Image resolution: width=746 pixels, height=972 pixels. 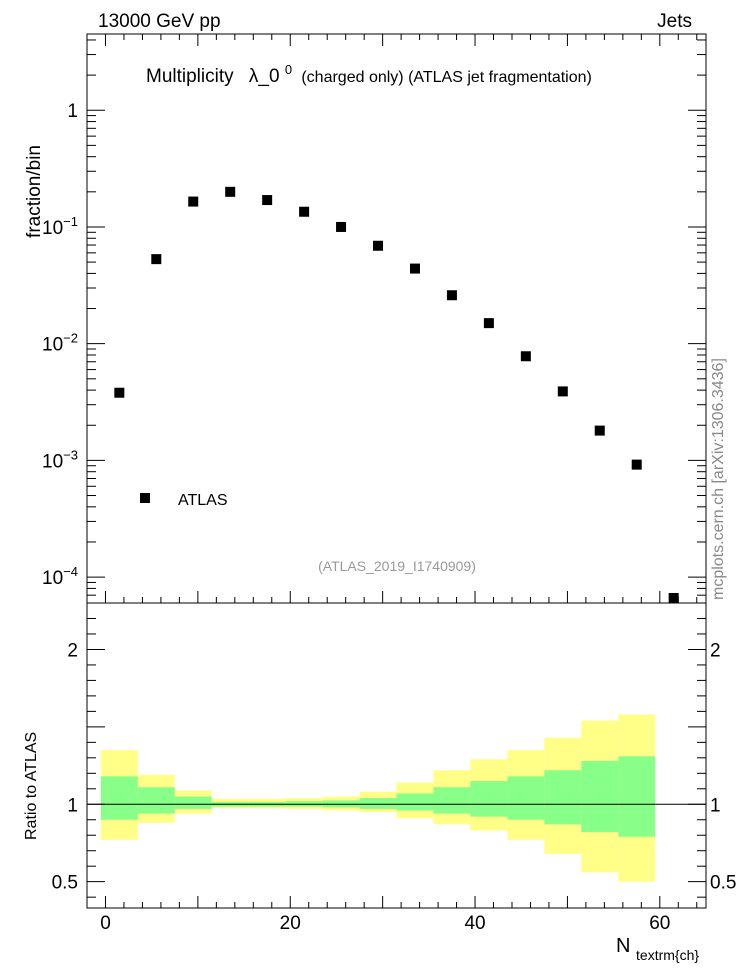 I want to click on y-tick-label: 1, so click(x=72, y=111).